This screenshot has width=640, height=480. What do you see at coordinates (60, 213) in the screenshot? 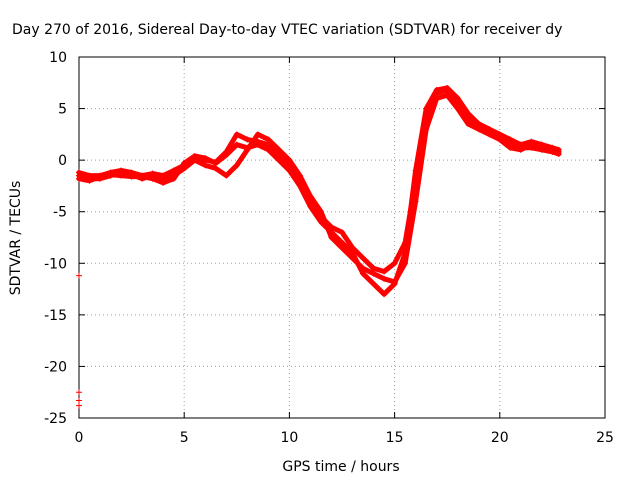
I see `y-tick-label: -5` at bounding box center [60, 213].